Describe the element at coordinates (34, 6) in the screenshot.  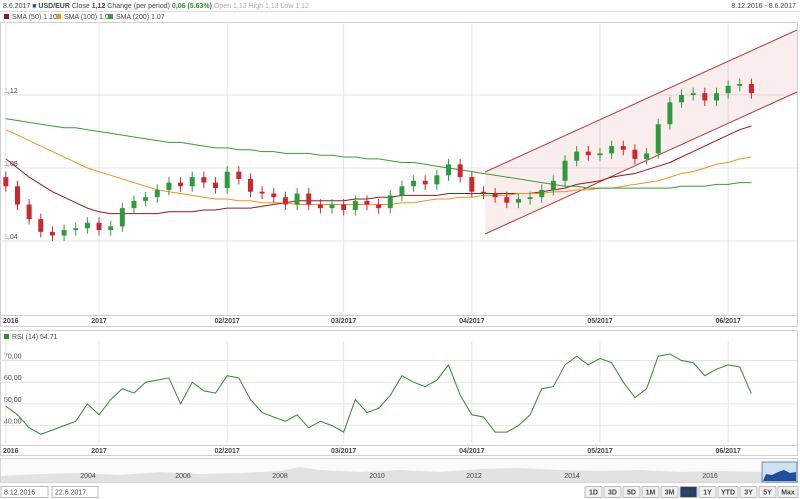
I see `symbol-marker: ■` at that location.